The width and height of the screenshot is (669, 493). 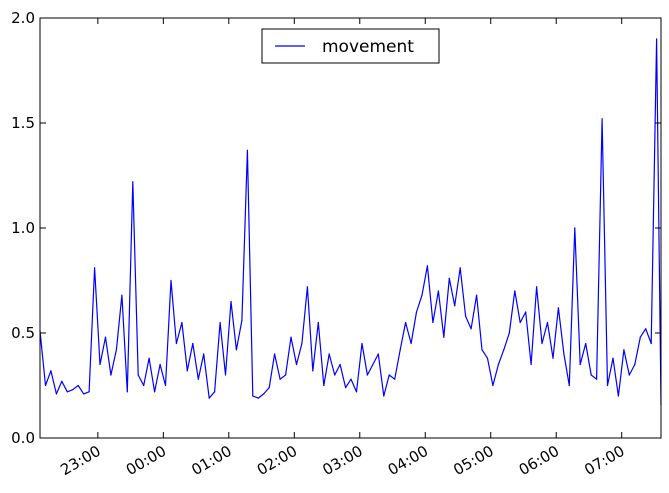 I want to click on y-tick-label: 0.5, so click(x=23, y=333).